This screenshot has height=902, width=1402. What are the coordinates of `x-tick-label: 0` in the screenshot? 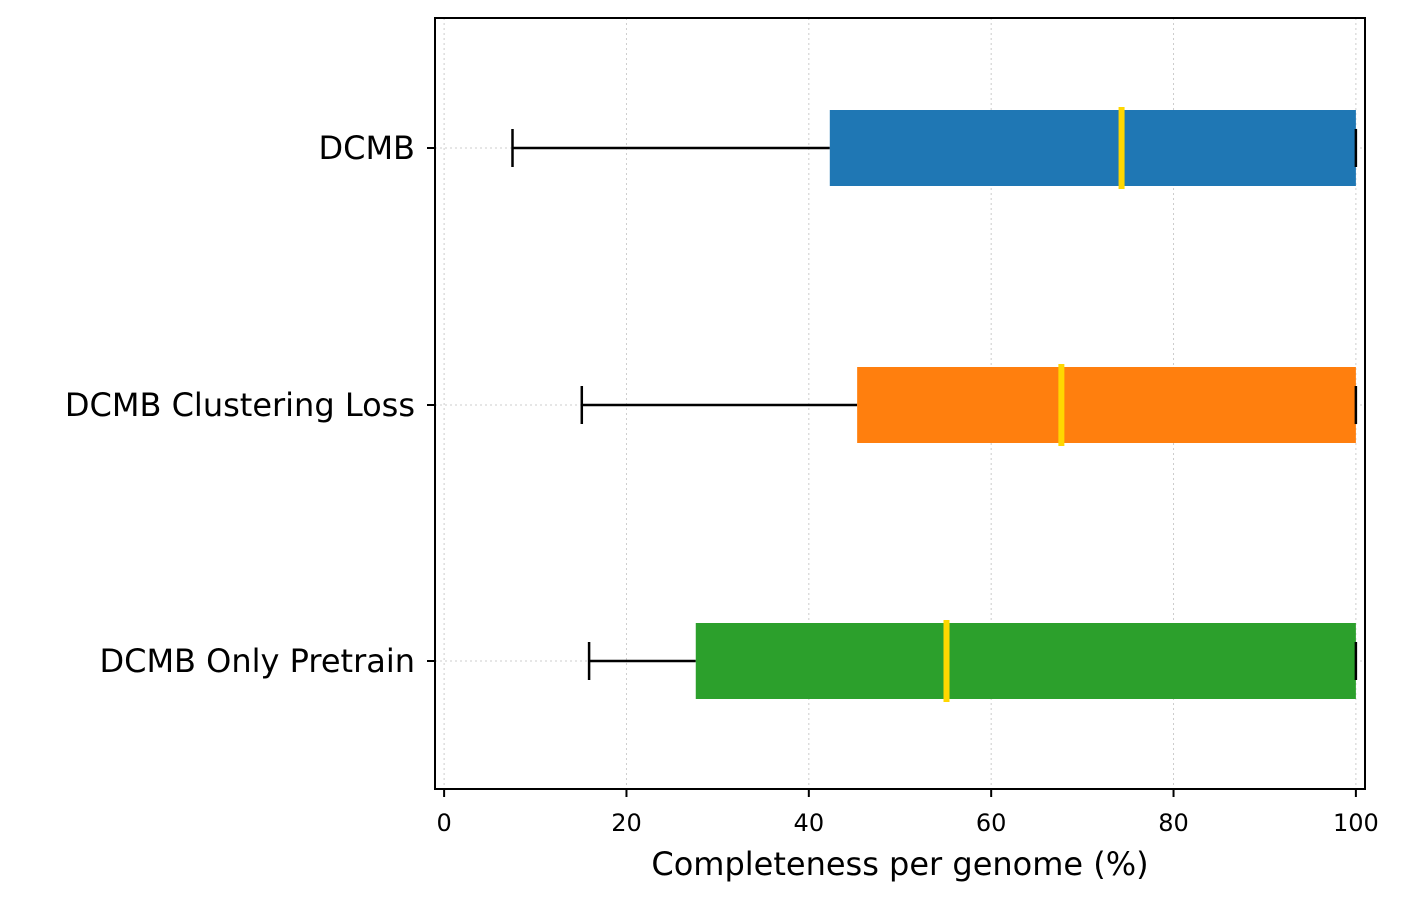 It's located at (443, 823).